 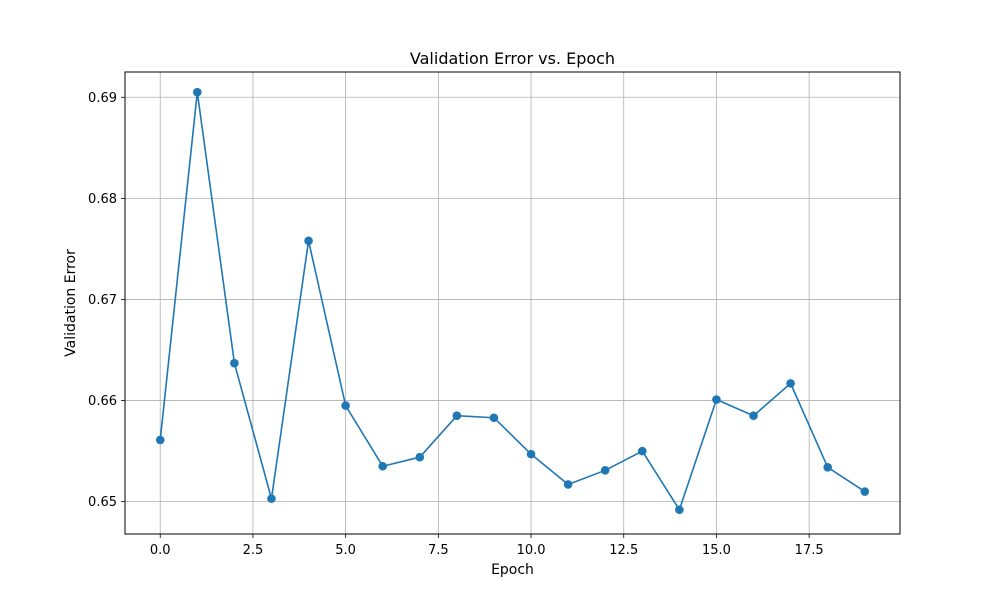 I want to click on y-tick-label: 0.67, so click(x=102, y=300).